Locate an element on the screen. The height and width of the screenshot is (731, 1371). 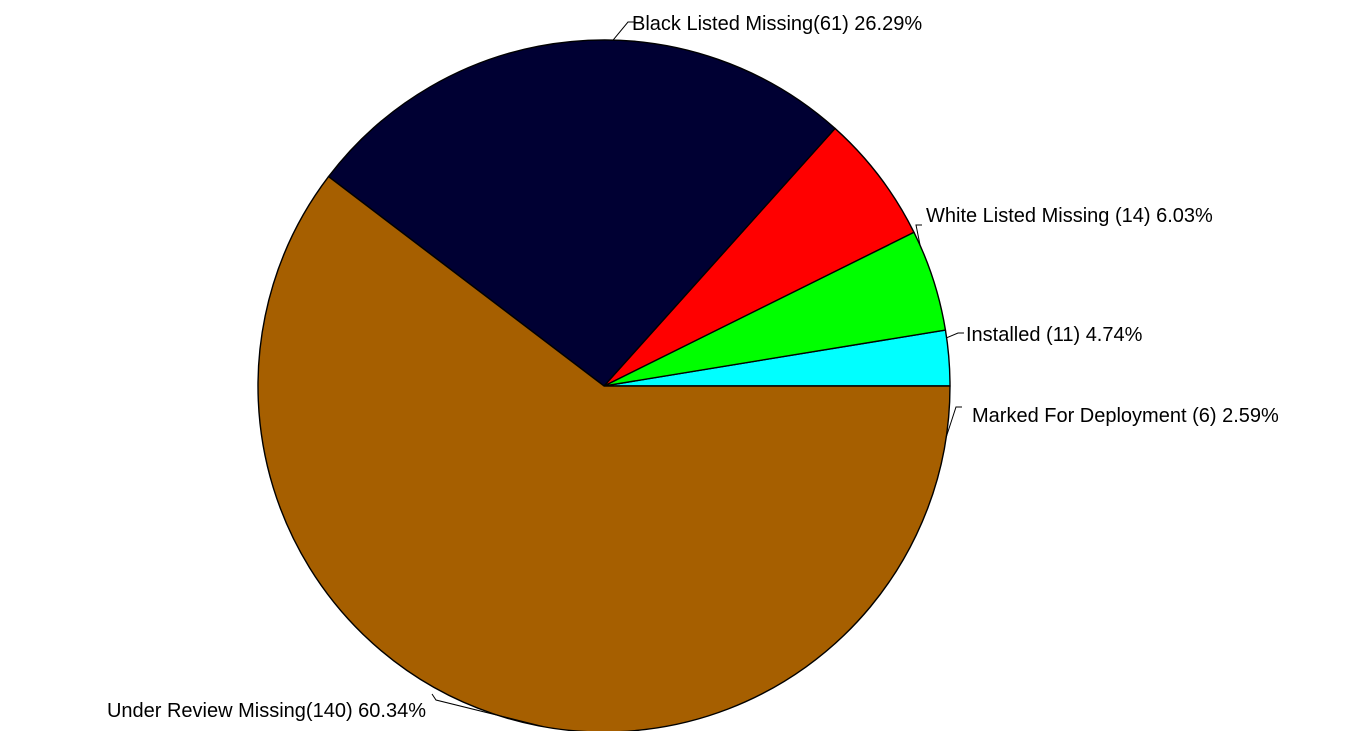
slice-label-installed: Installed (11) 4.74% is located at coordinates (1054, 335).